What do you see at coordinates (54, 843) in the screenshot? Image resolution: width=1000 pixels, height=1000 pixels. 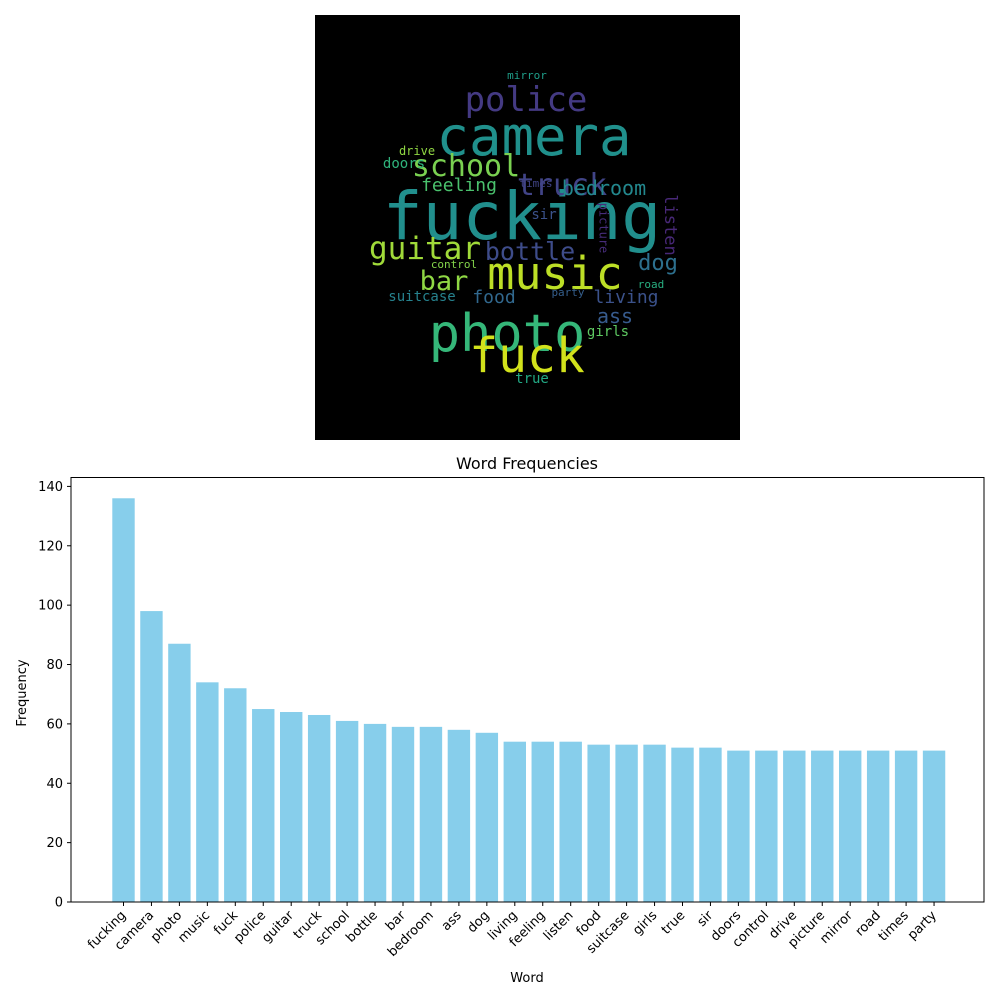 I see `y-tick-label: 20` at bounding box center [54, 843].